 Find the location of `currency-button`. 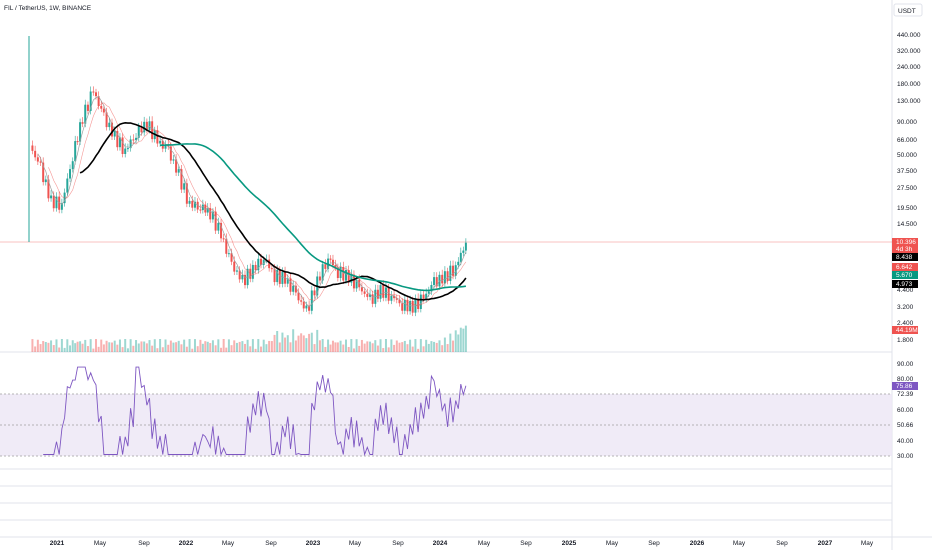

currency-button is located at coordinates (908, 10).